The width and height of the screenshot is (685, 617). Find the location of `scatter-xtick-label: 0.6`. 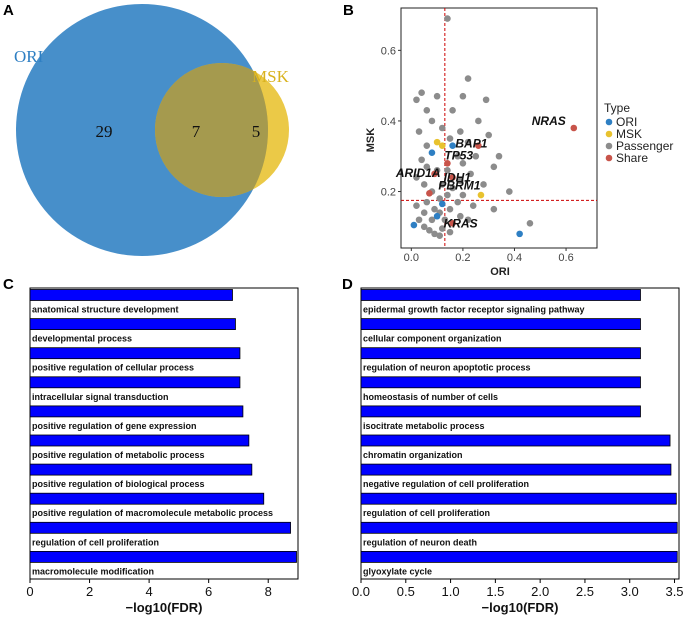

scatter-xtick-label: 0.6 is located at coordinates (565, 258).